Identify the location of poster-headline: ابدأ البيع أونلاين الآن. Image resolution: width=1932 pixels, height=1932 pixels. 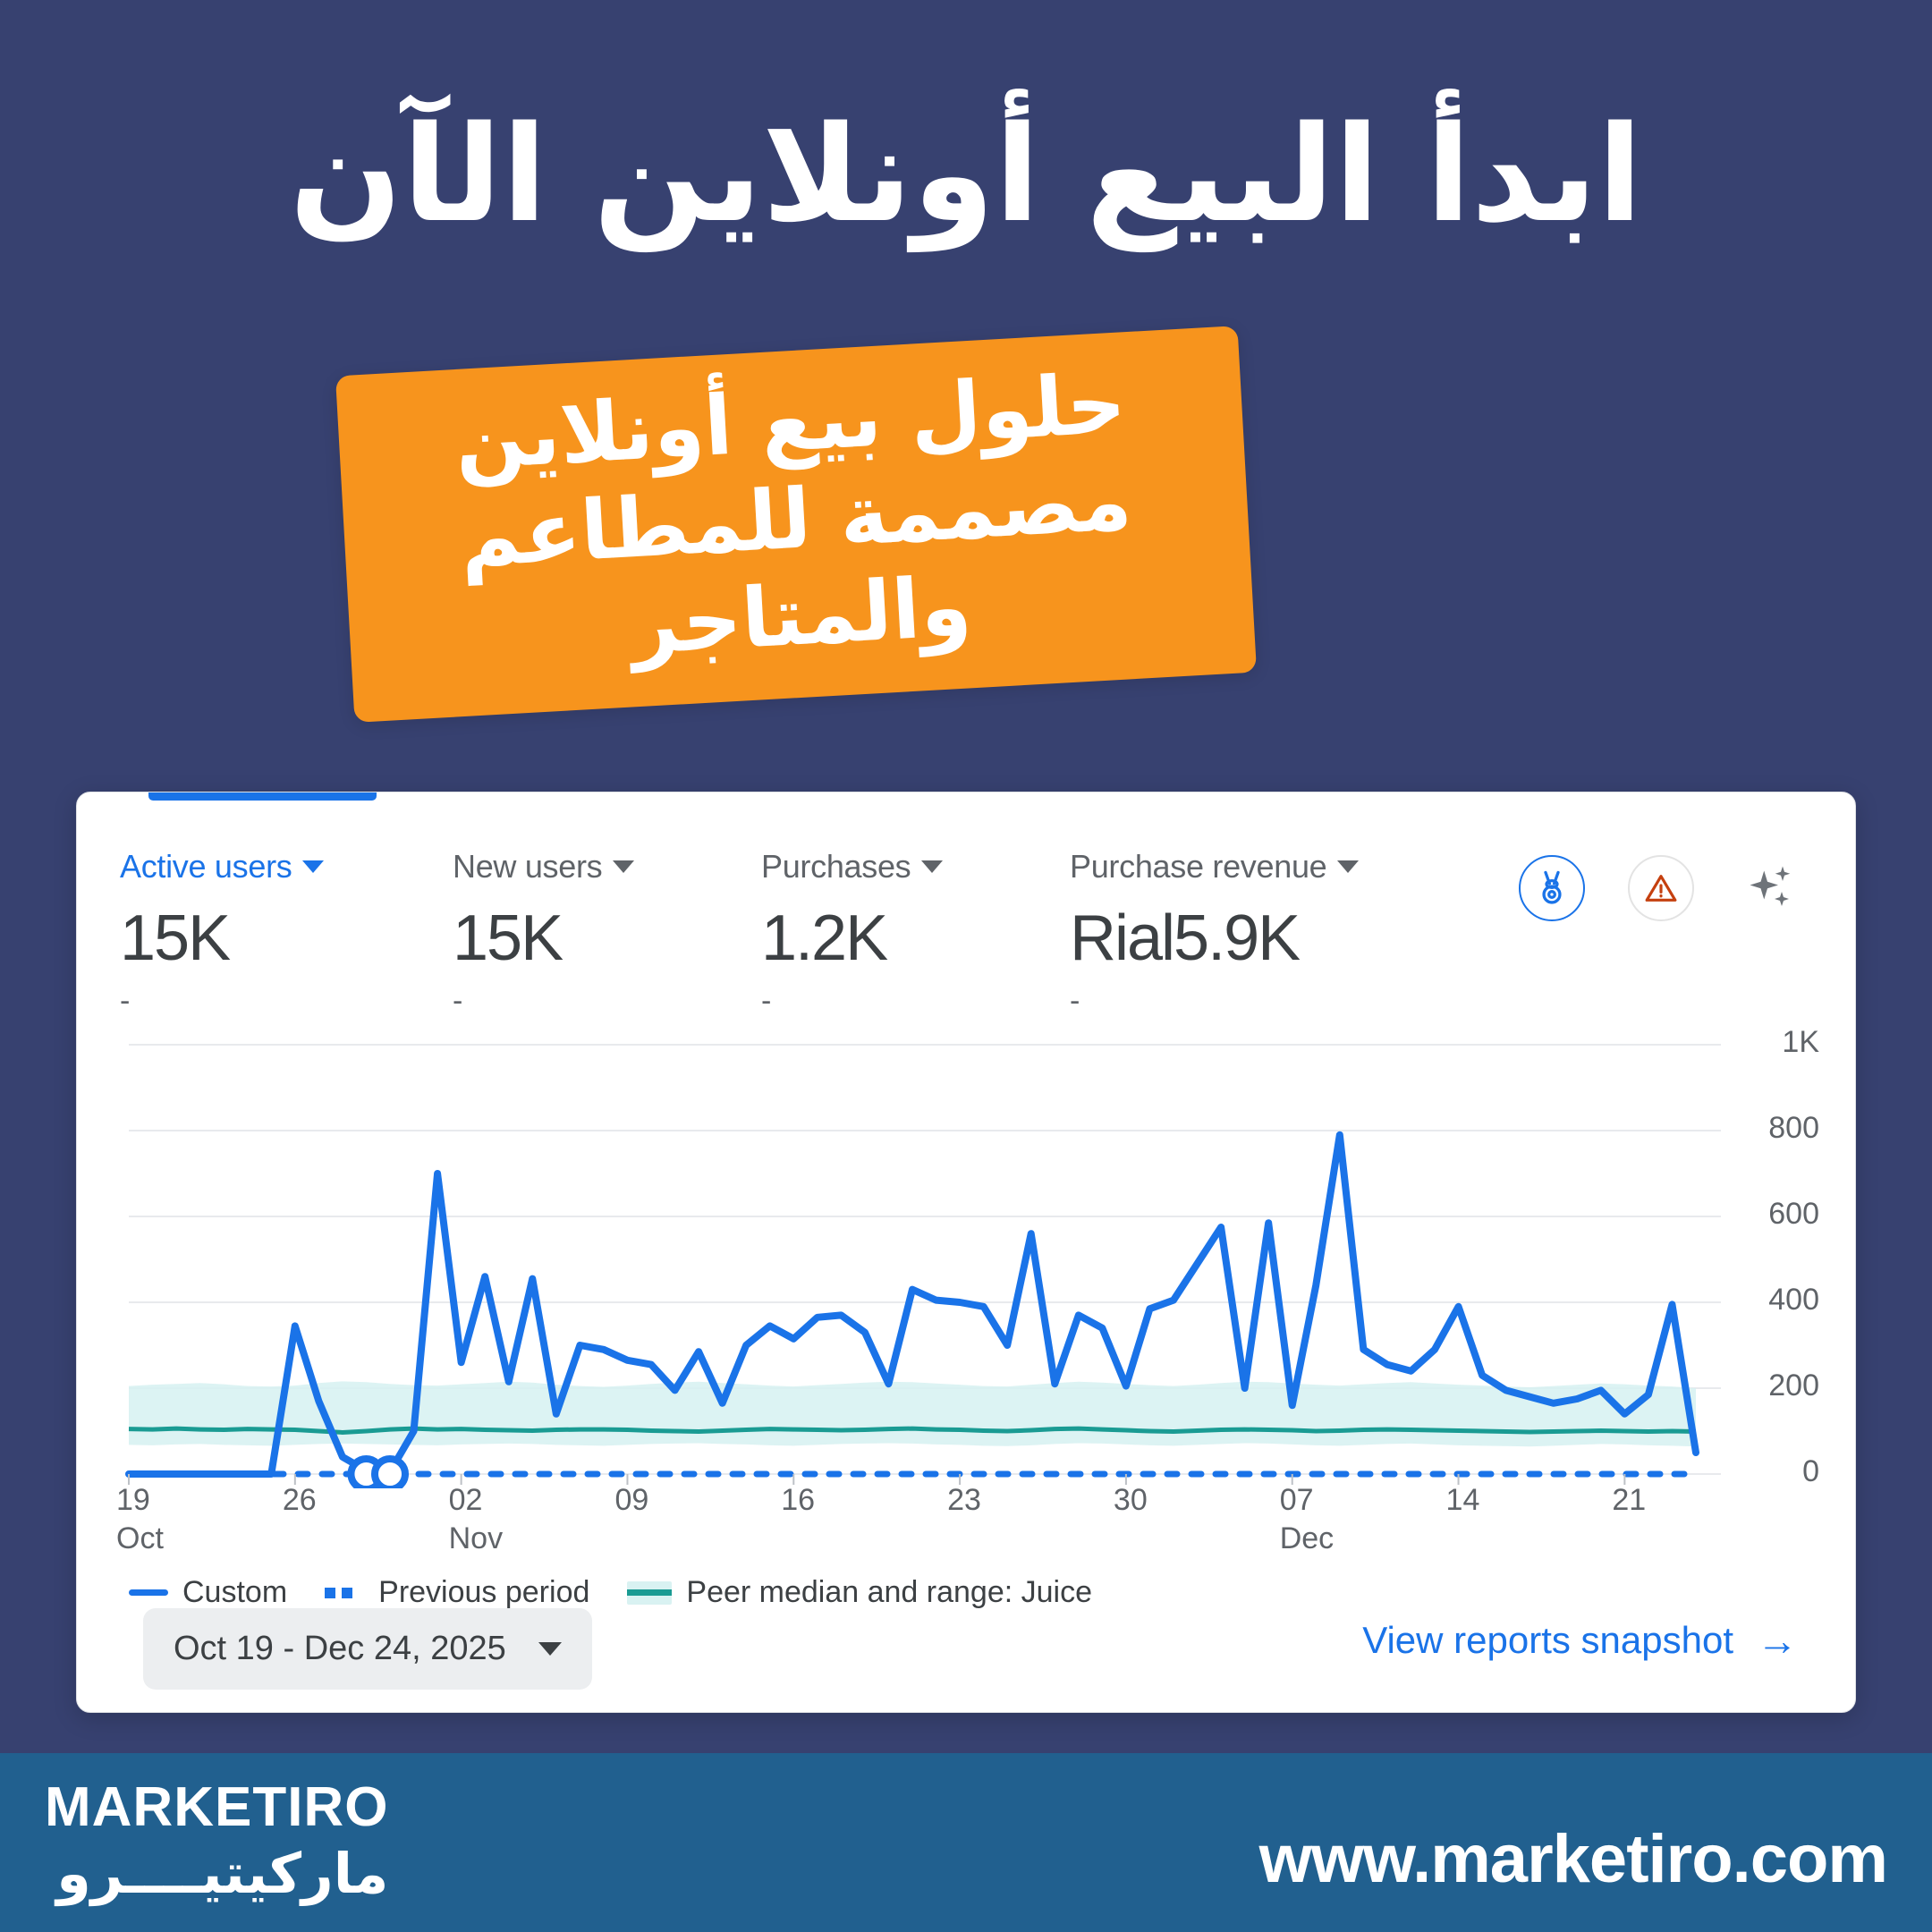
(967, 174).